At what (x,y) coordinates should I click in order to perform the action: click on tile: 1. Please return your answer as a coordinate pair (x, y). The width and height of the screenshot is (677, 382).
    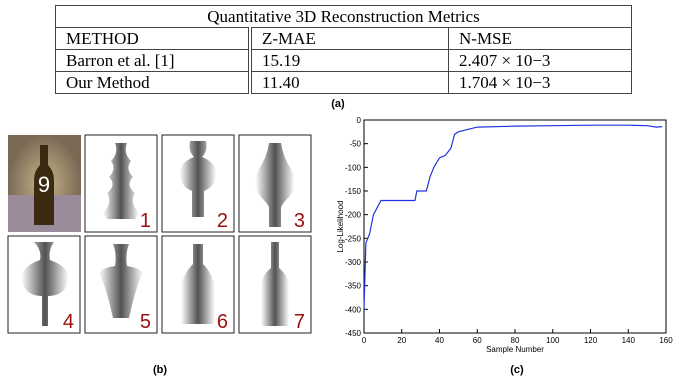
    Looking at the image, I should click on (121, 183).